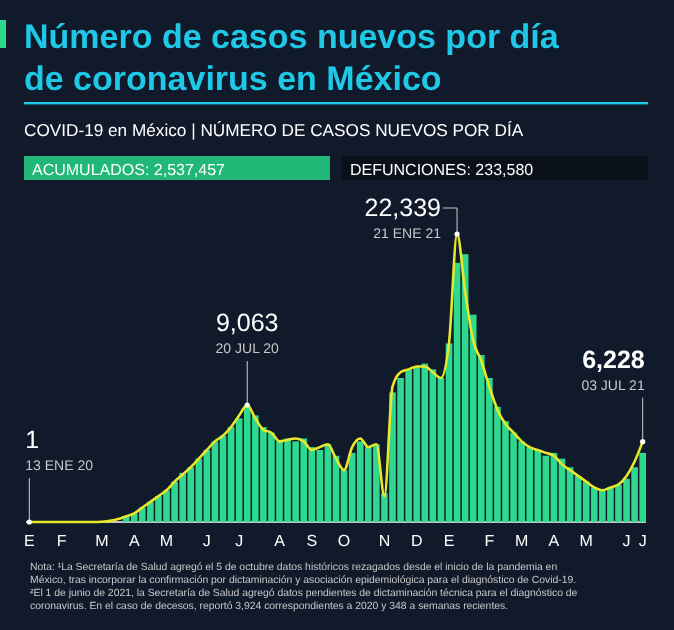 This screenshot has height=630, width=674. I want to click on text: DEFUNCIONES: 233,580, so click(442, 170).